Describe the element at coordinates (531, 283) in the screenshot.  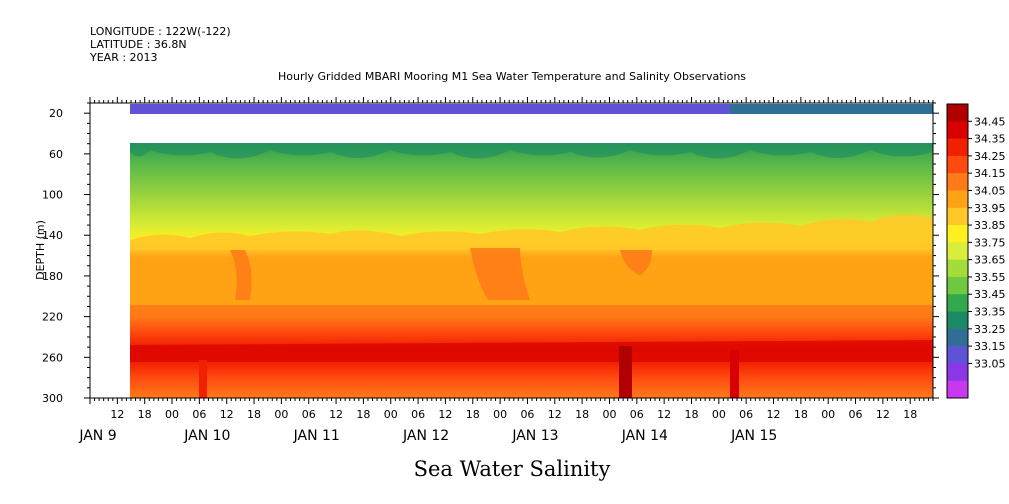
I see `salinity-contour-orange-lobes` at that location.